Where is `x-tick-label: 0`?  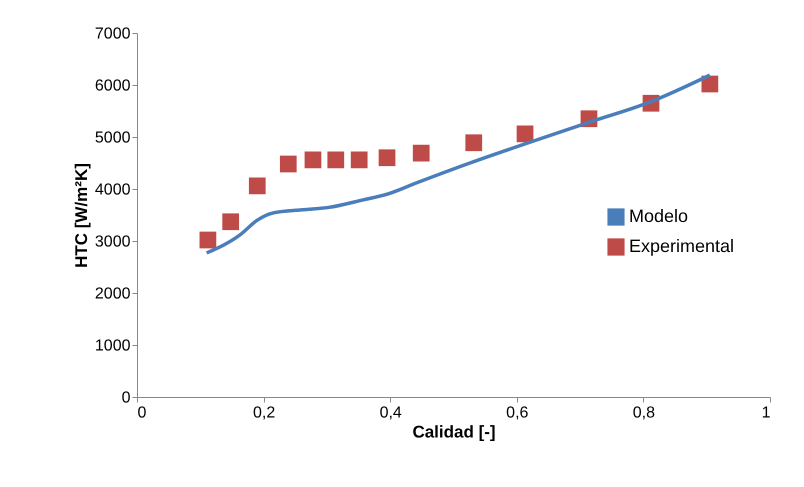 x-tick-label: 0 is located at coordinates (142, 413).